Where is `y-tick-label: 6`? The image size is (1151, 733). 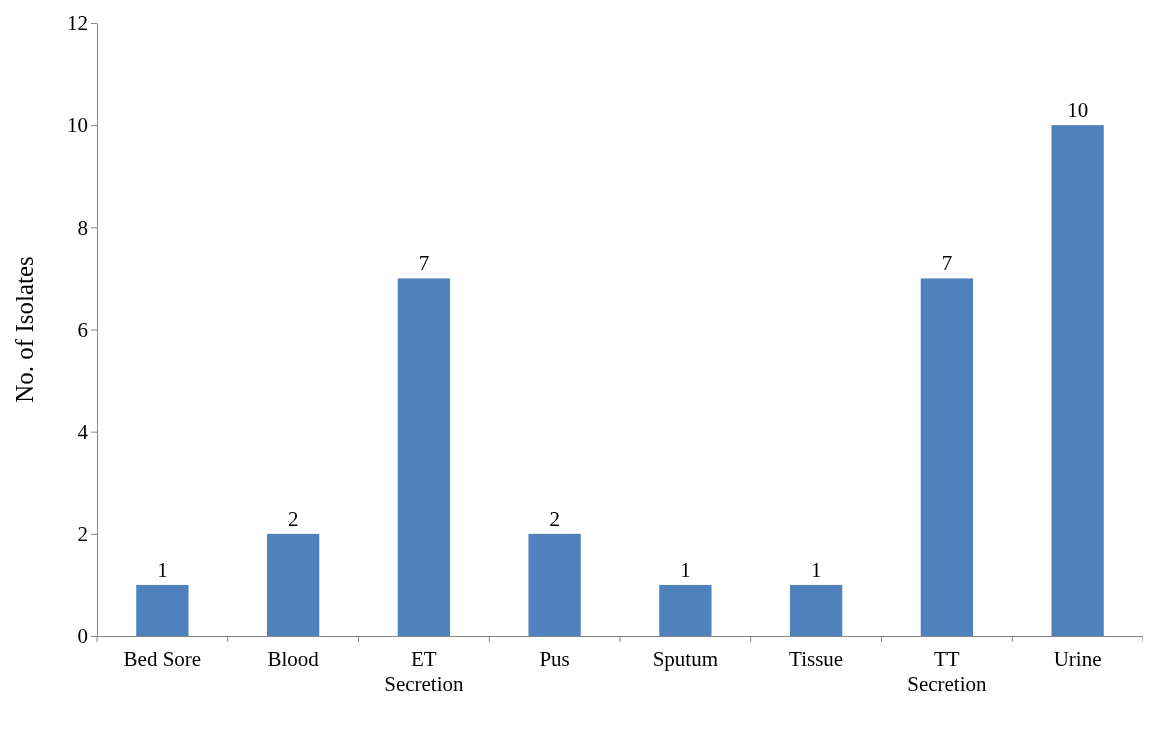
y-tick-label: 6 is located at coordinates (82, 329).